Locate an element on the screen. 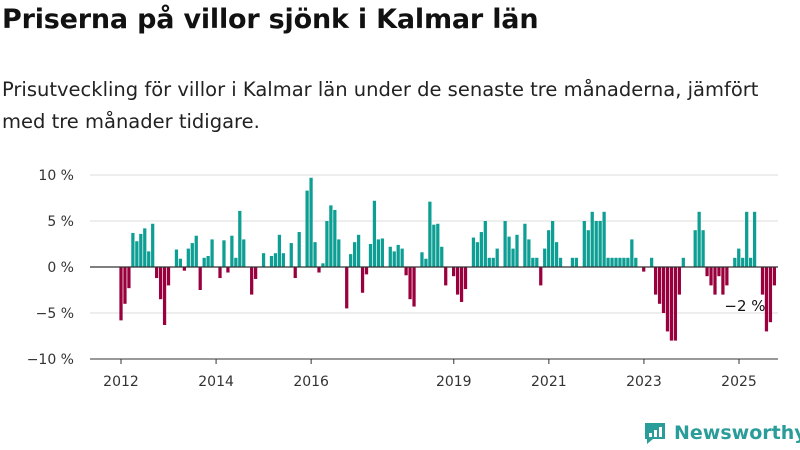  x-tick-label: 2023 is located at coordinates (644, 382).